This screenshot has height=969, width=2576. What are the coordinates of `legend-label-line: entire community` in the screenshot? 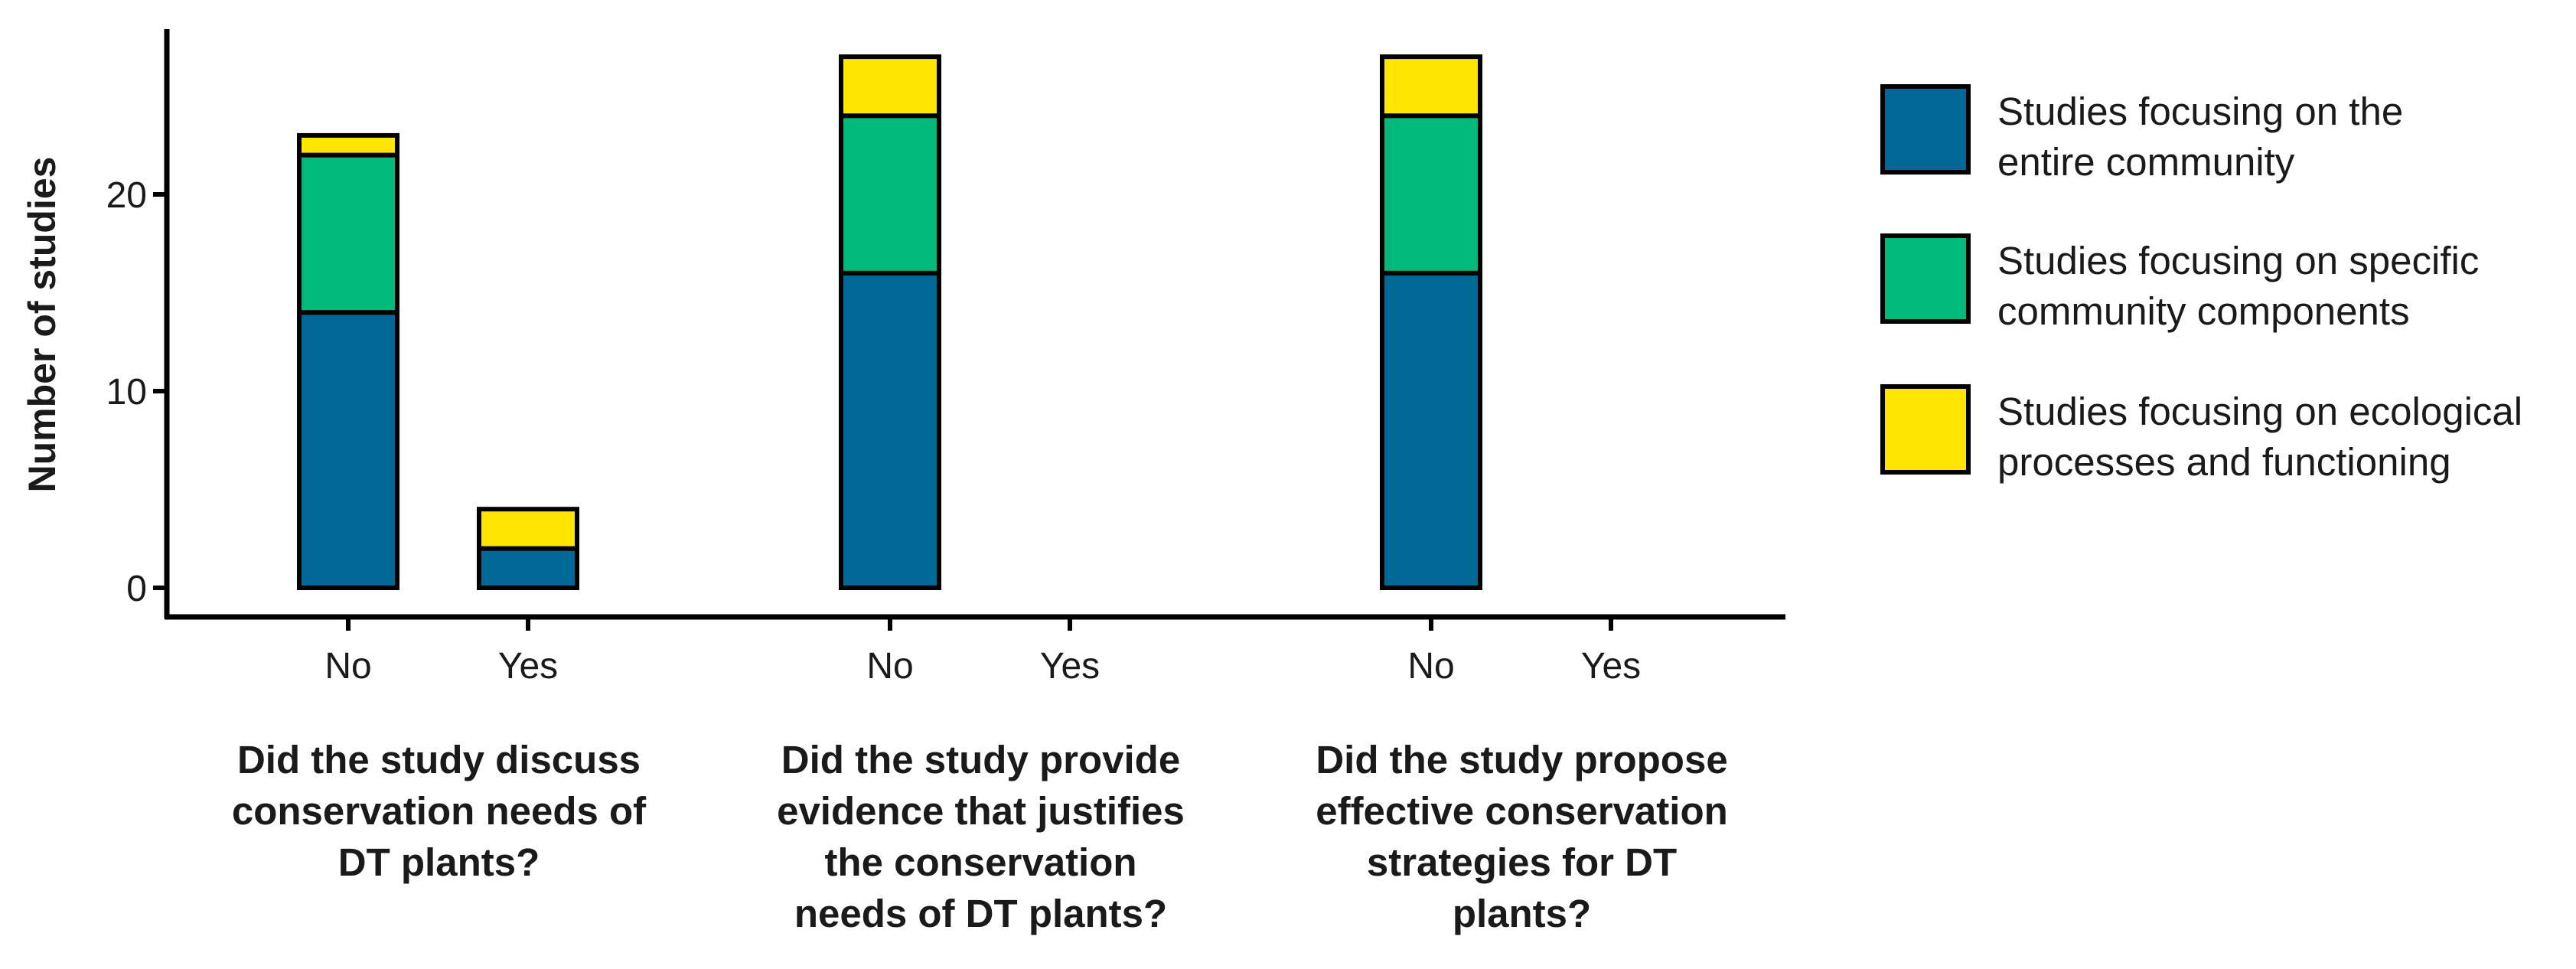 It's located at (2146, 162).